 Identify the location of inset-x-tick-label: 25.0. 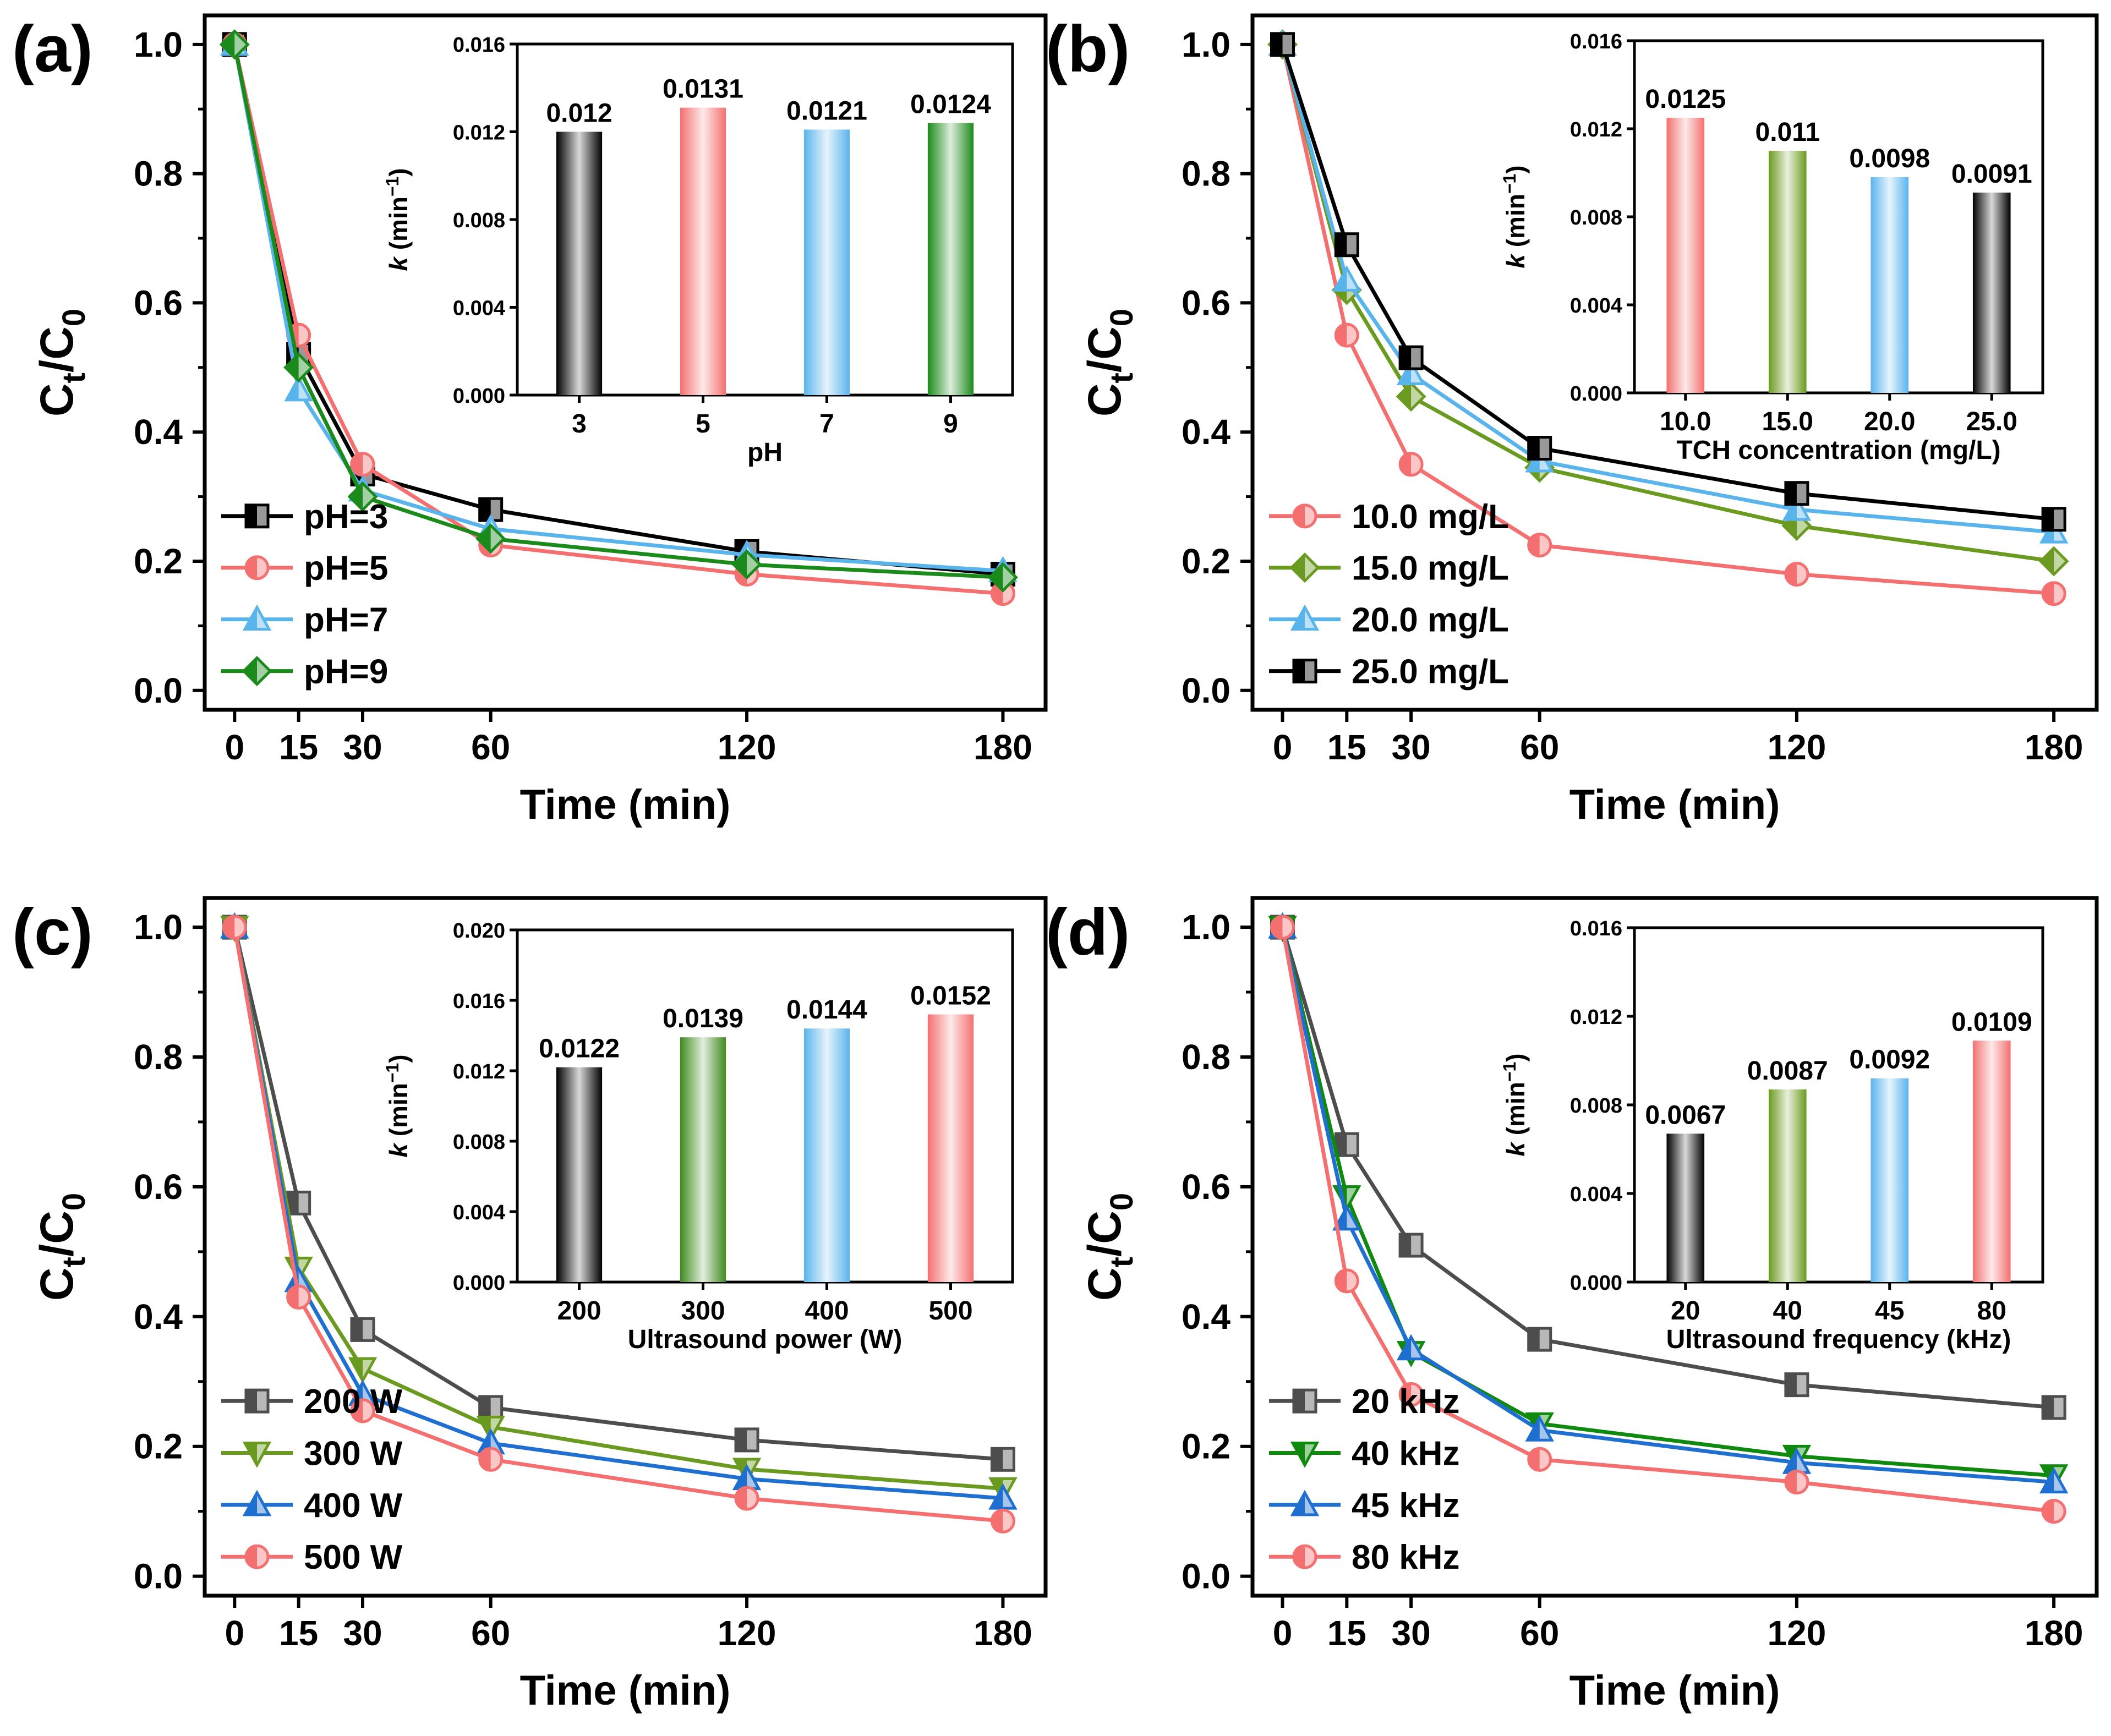
(1991, 421).